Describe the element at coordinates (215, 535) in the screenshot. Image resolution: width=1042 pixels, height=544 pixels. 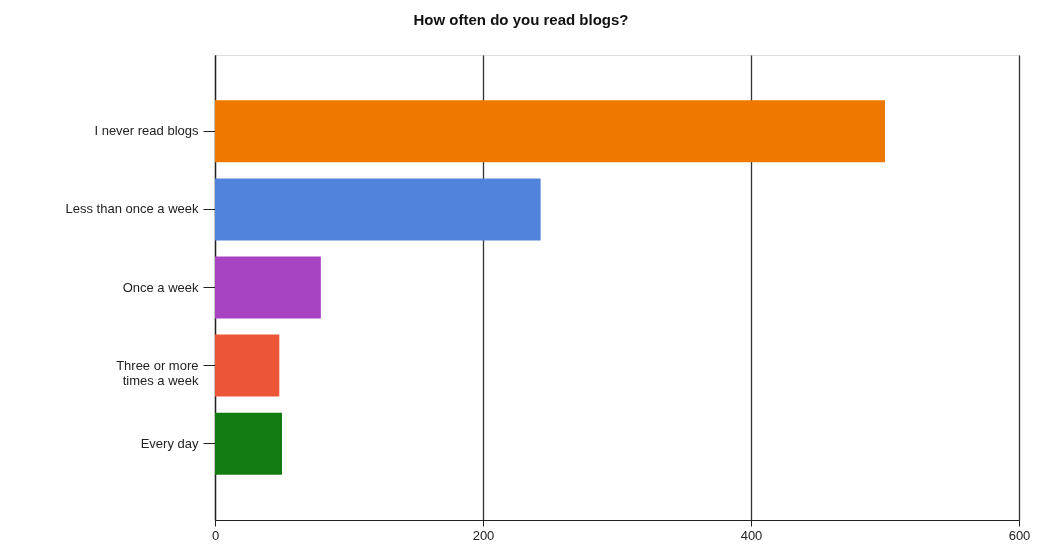
I see `x-tick-label: 0` at that location.